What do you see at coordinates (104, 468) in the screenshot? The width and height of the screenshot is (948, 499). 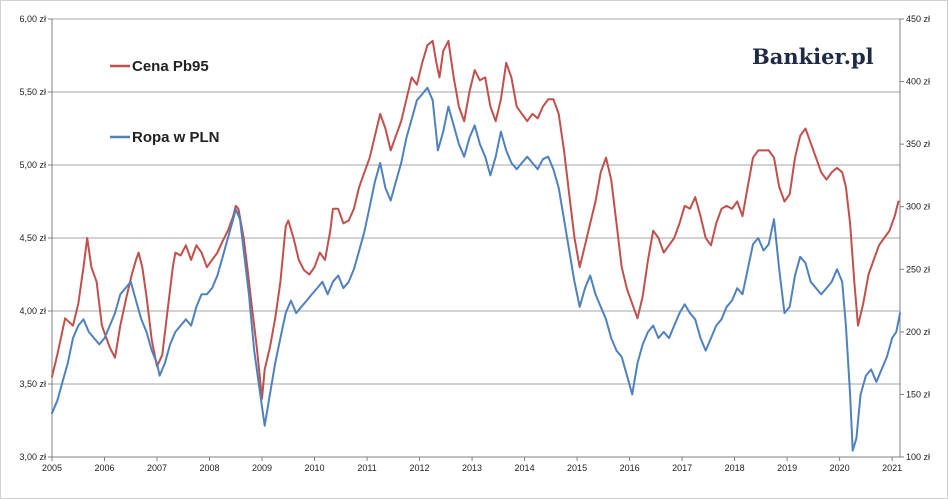 I see `x-tick-label: 2006` at bounding box center [104, 468].